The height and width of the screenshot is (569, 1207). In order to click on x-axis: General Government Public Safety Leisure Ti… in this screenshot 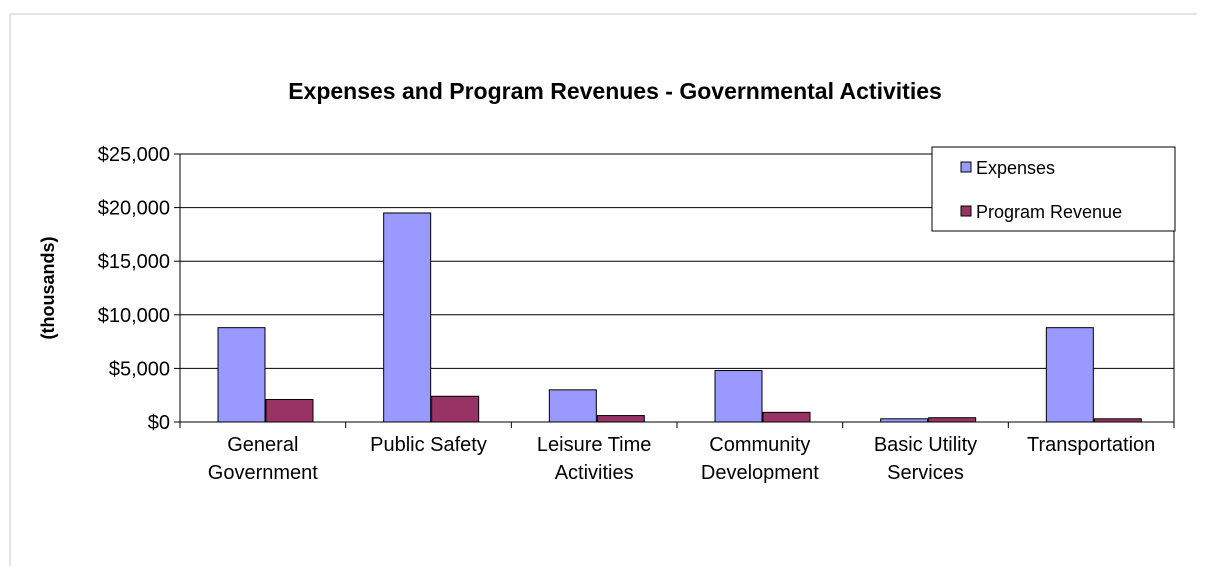, I will do `click(677, 452)`.